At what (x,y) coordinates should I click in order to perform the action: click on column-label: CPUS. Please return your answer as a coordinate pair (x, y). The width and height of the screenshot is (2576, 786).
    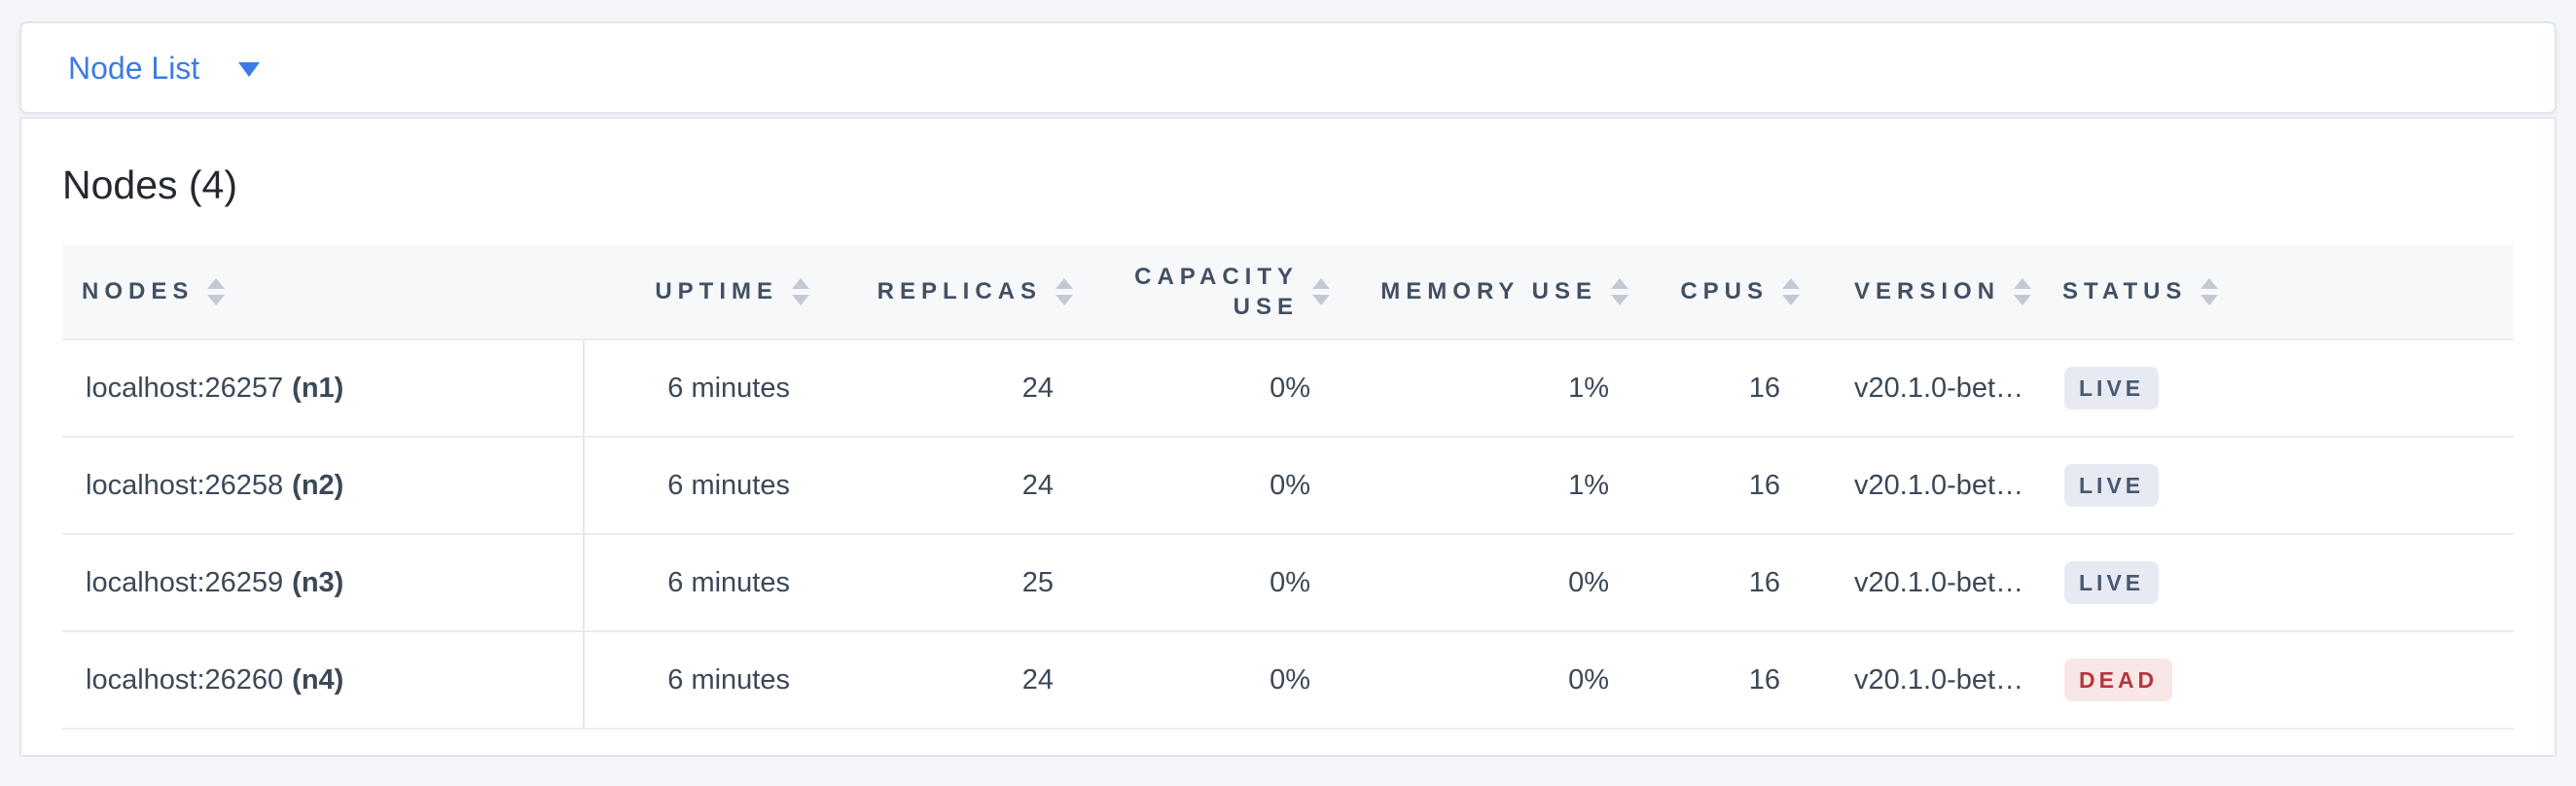
    Looking at the image, I should click on (1724, 291).